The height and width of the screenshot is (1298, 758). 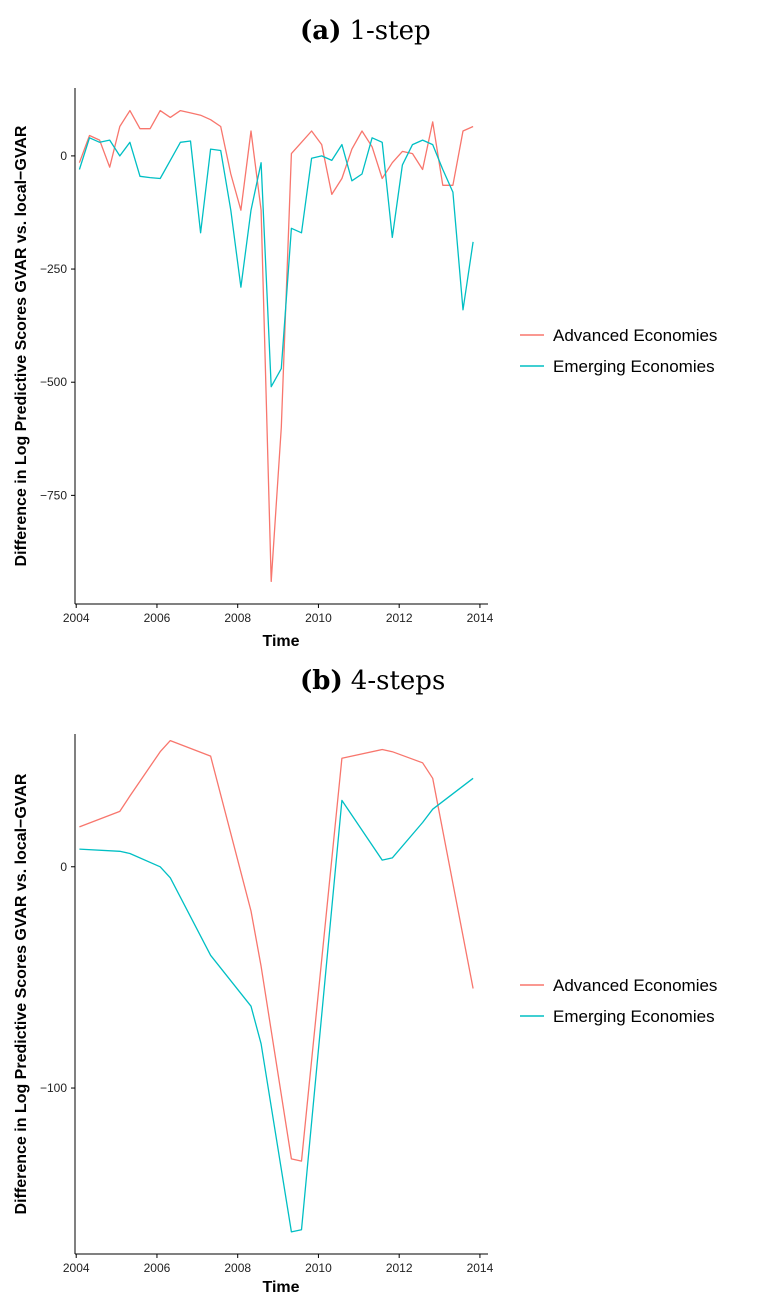 I want to click on chart-a-ytick-label: −750, so click(x=53, y=495).